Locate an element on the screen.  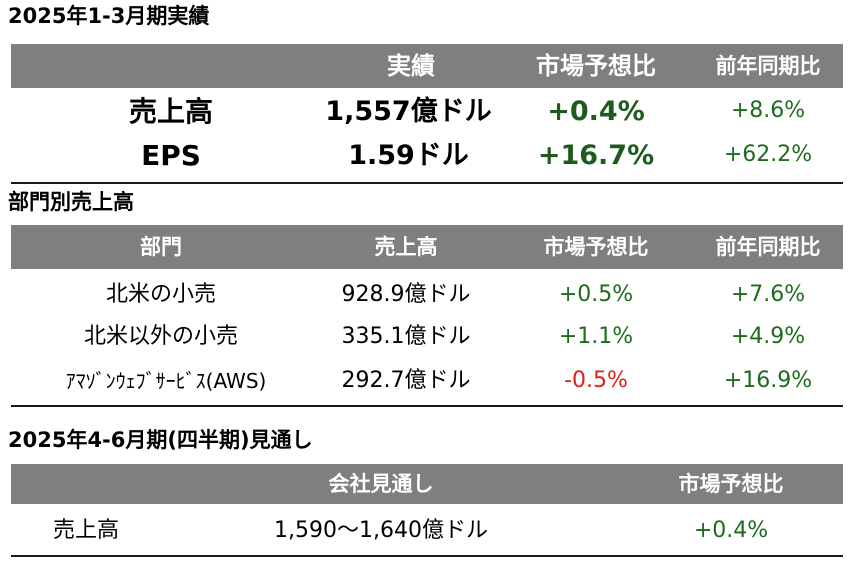
segments-row-label: ｱﾏｿﾞﾝｳｪﾌﾞｻｰﾋﾞｽ(AWS) is located at coordinates (166, 381).